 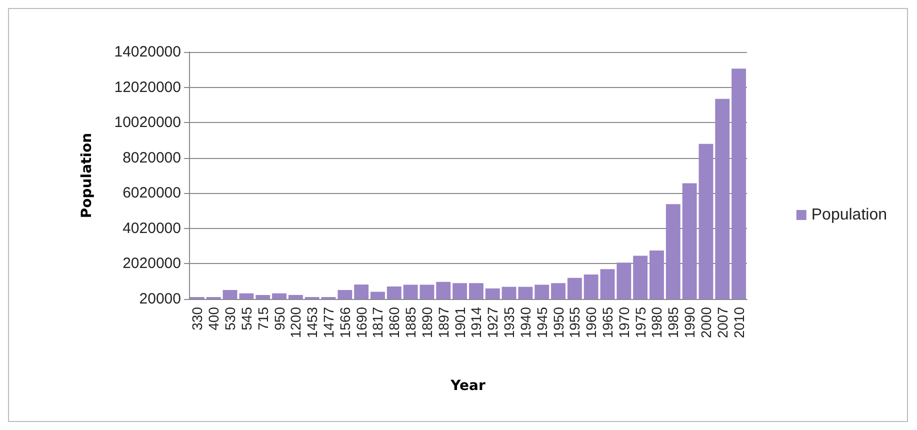 What do you see at coordinates (147, 52) in the screenshot?
I see `y-tick-label: 14020000` at bounding box center [147, 52].